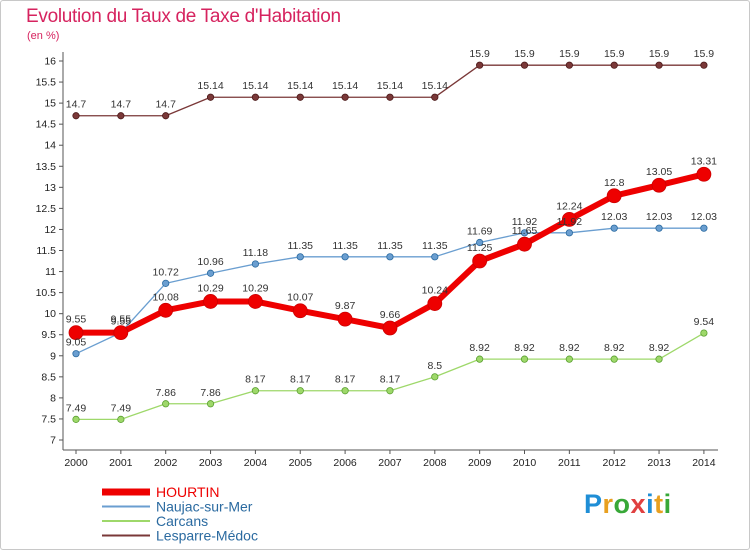  I want to click on data-label-carcans: 8.17, so click(300, 380).